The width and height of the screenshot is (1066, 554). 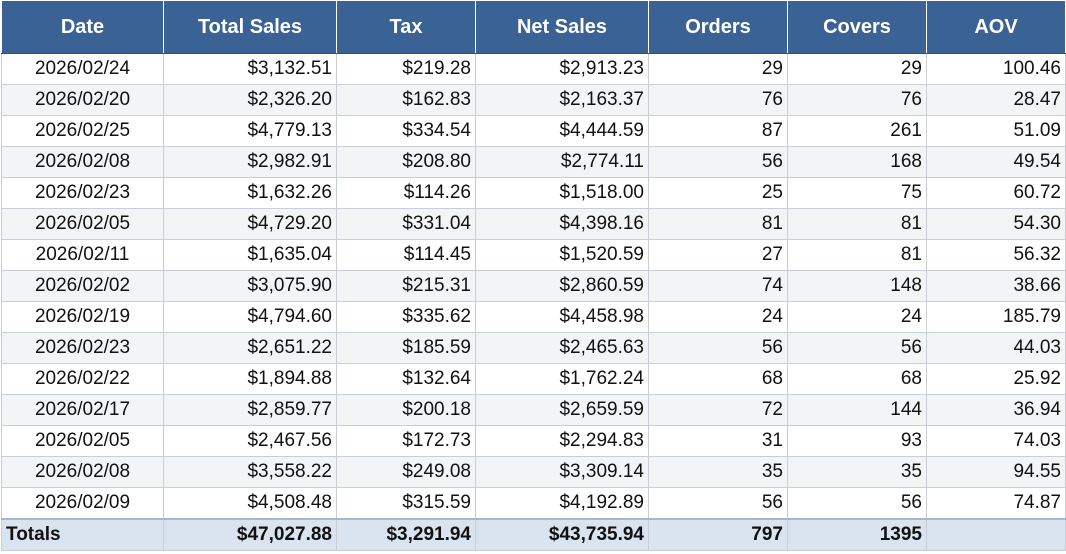 I want to click on value-cell: $2,774.11, so click(x=562, y=162).